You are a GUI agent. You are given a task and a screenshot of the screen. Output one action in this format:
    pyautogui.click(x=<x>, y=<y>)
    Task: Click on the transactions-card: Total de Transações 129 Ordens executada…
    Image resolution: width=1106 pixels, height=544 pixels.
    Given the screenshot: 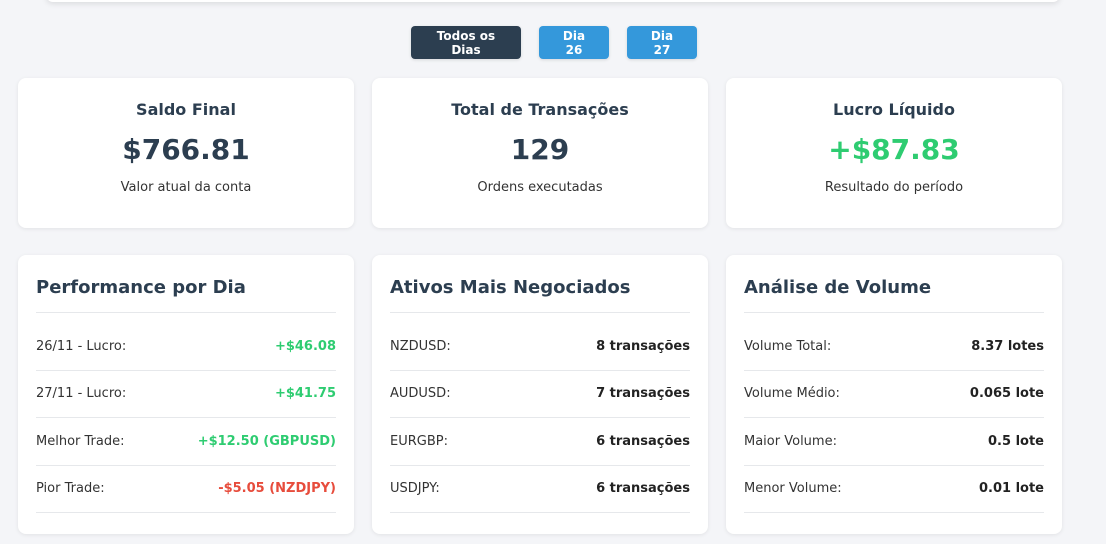 What is the action you would take?
    pyautogui.click(x=540, y=153)
    